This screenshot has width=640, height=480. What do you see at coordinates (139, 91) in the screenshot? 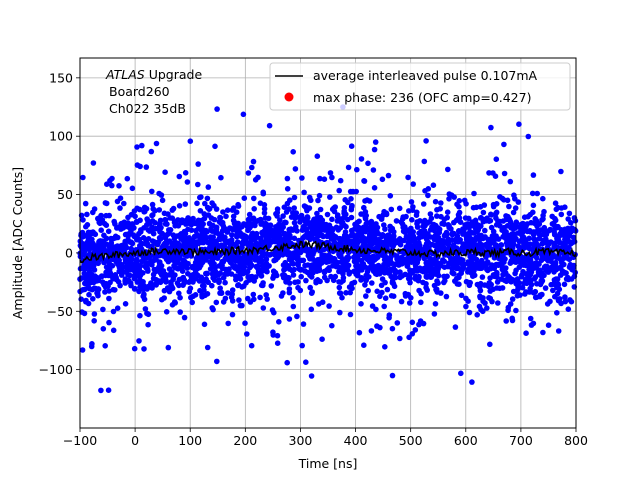
I see `annotation-line2: Board260` at bounding box center [139, 91].